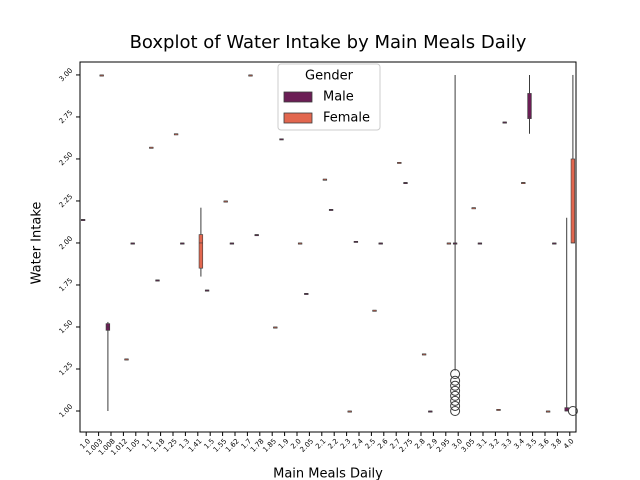 This screenshot has height=480, width=640. What do you see at coordinates (66, 117) in the screenshot?
I see `y-tick-label: 2.75` at bounding box center [66, 117].